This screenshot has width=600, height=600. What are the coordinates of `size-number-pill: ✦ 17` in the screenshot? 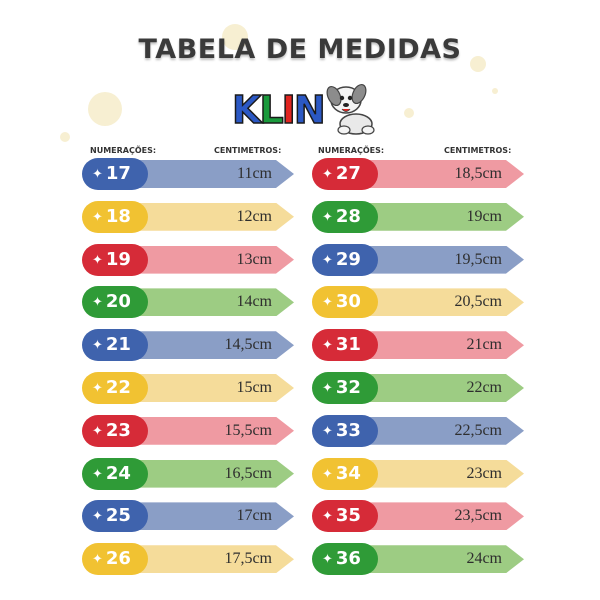 It's located at (115, 174).